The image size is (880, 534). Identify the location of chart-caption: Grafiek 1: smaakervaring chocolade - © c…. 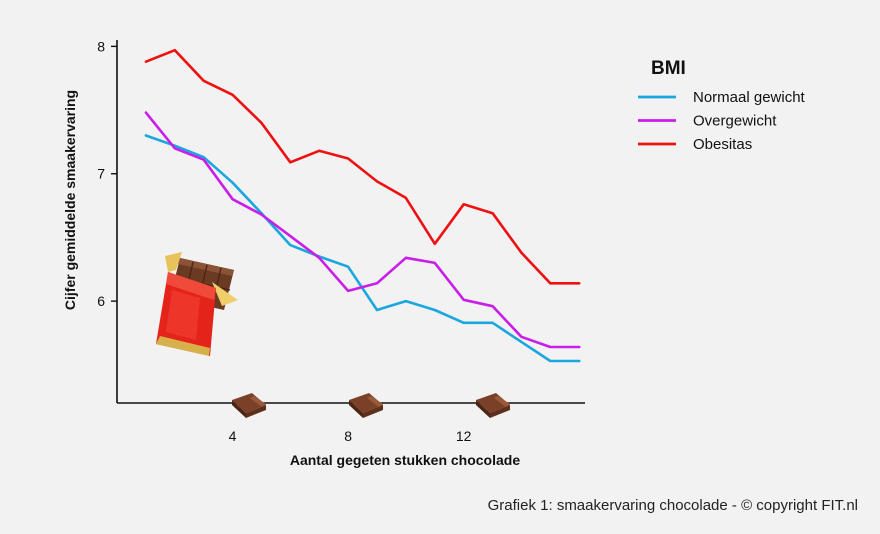
(673, 505).